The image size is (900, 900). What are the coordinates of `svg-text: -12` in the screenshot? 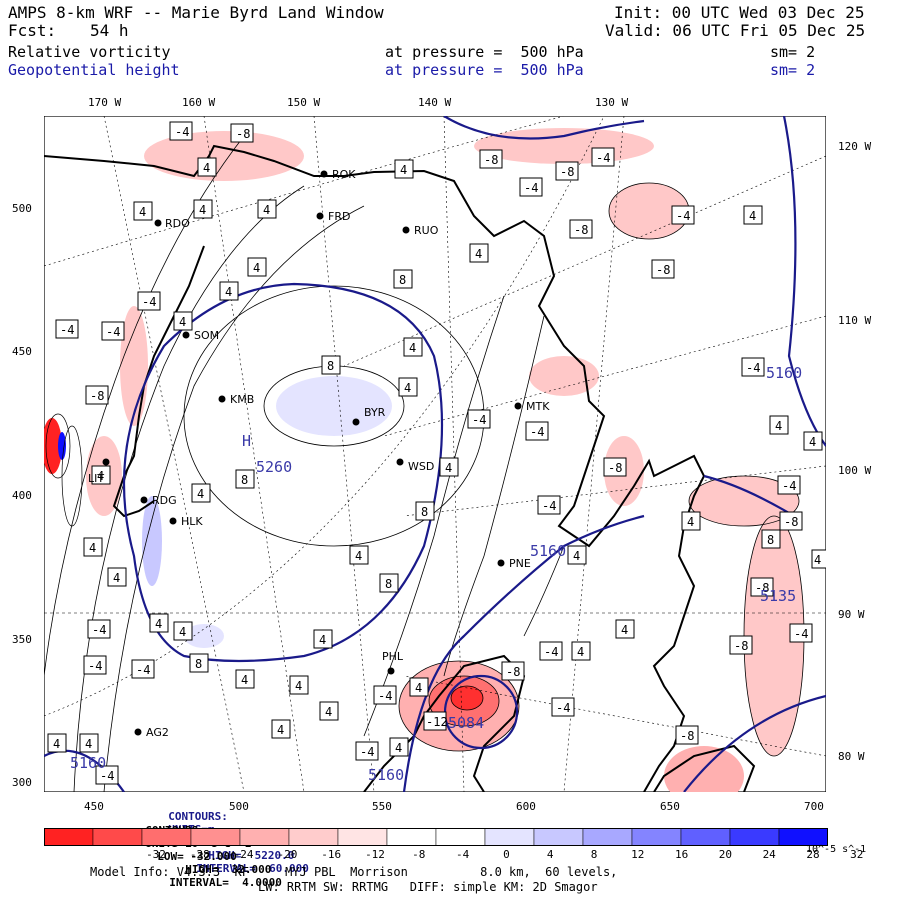 It's located at (437, 722).